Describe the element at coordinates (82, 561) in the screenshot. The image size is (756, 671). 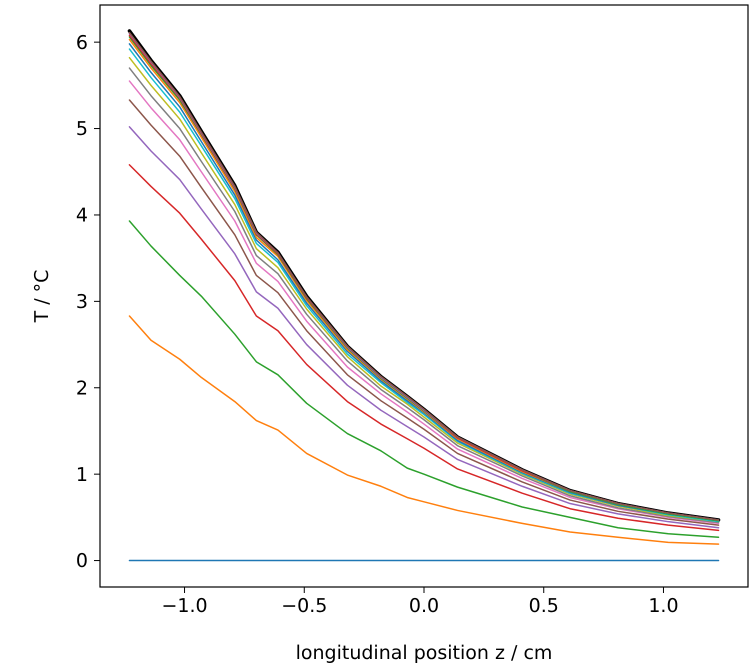
I see `y-tick-label: 0` at that location.